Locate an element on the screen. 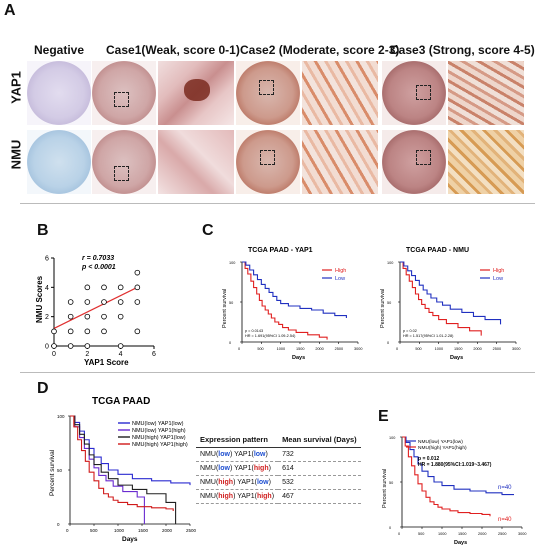  km-y-tick-label: 50 is located at coordinates (60, 470).